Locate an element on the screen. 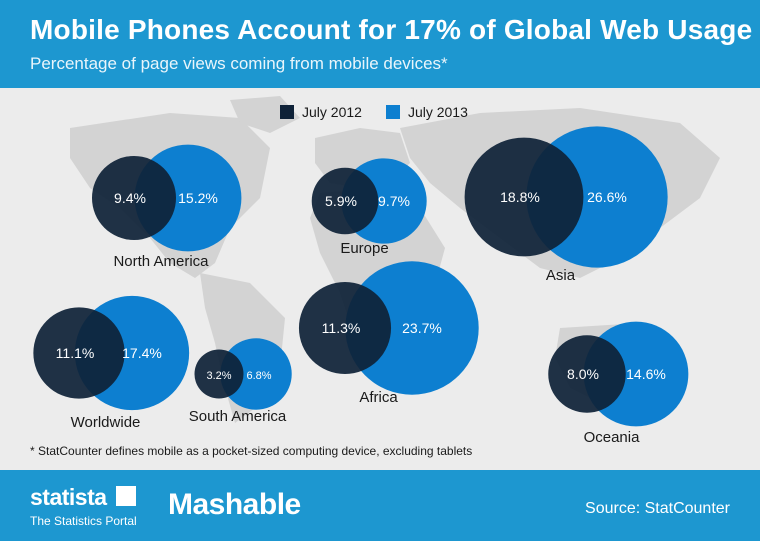 This screenshot has height=541, width=760. bubble-africa-2013 is located at coordinates (412, 328).